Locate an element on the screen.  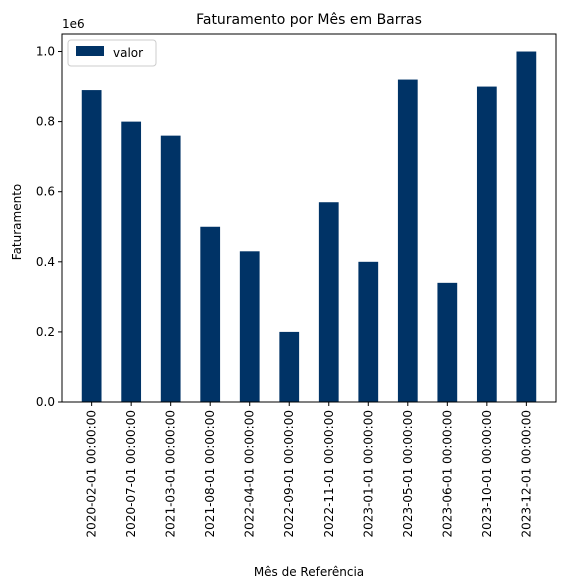
x-axis-label: Mês de Referência is located at coordinates (309, 572).